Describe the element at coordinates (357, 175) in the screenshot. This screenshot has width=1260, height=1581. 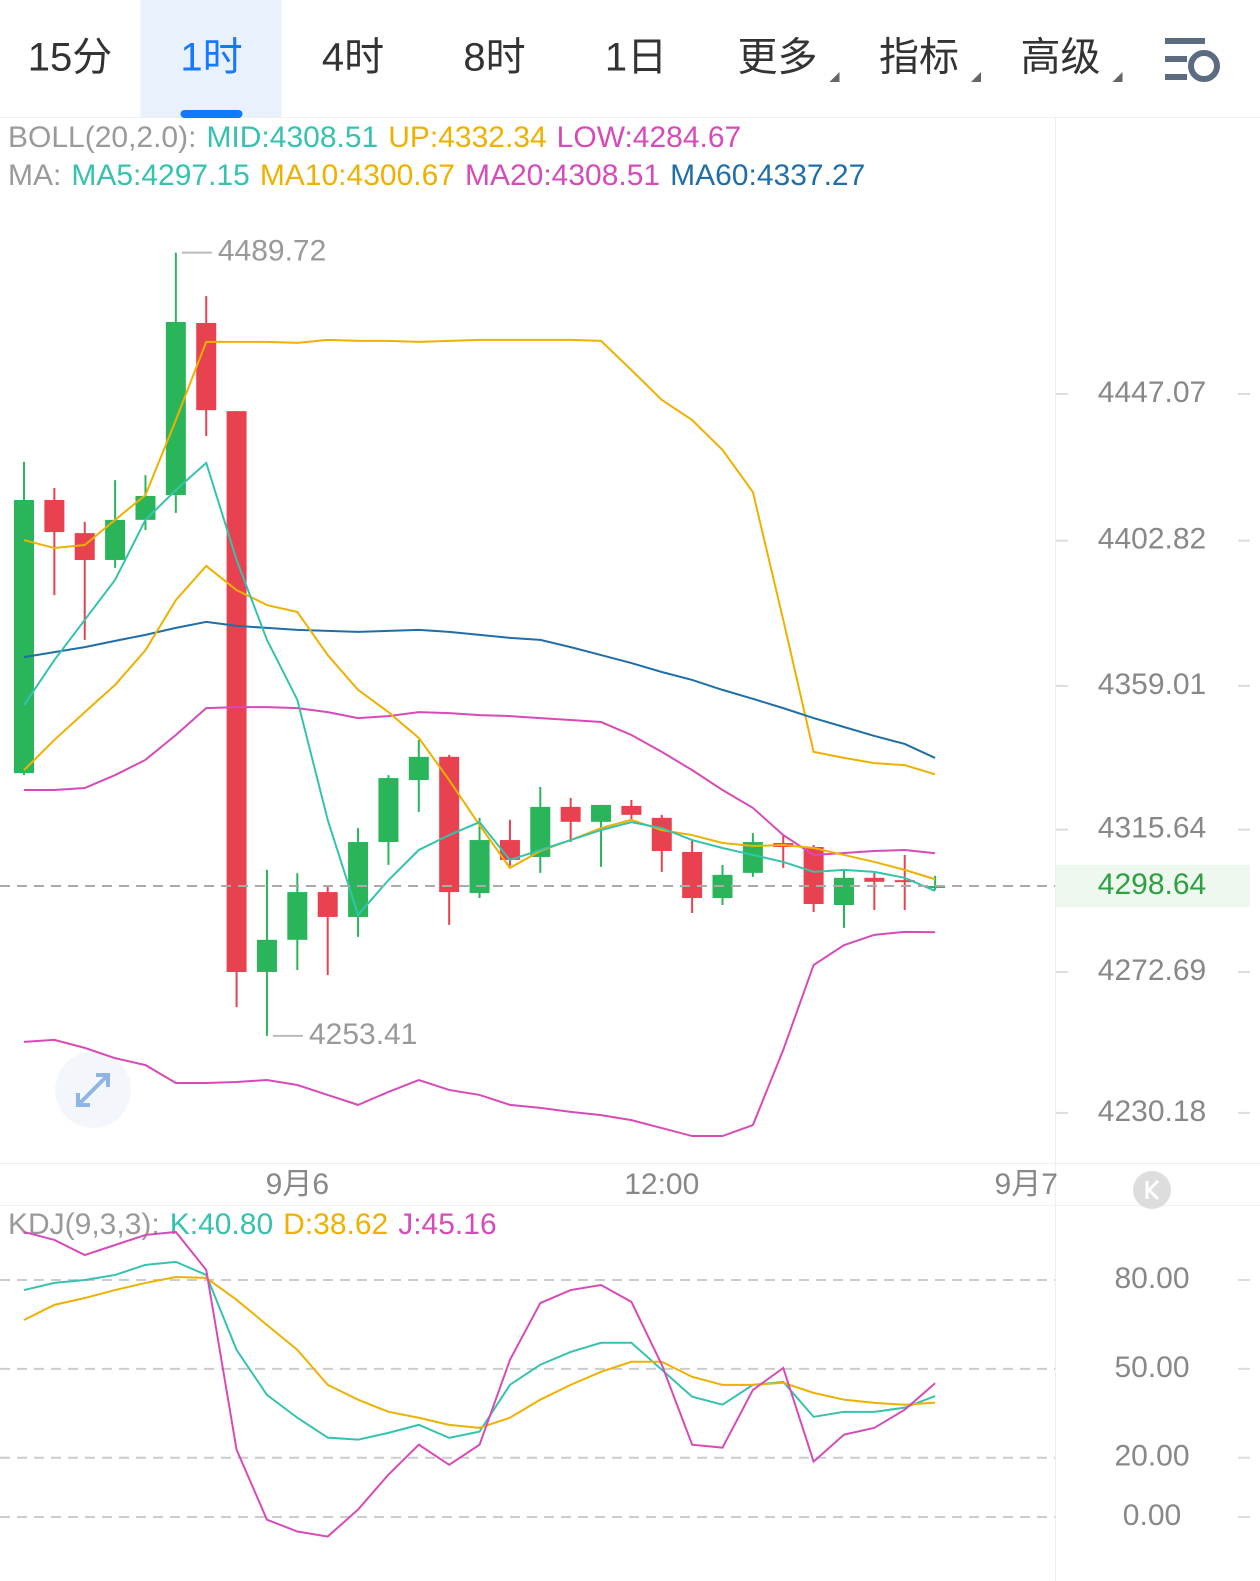
I see `legend-item: MA10:4300.67` at that location.